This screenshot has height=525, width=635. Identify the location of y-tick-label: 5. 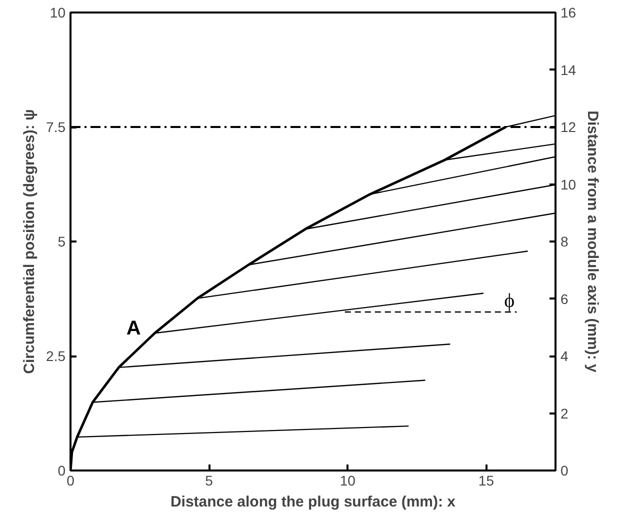
(62, 242).